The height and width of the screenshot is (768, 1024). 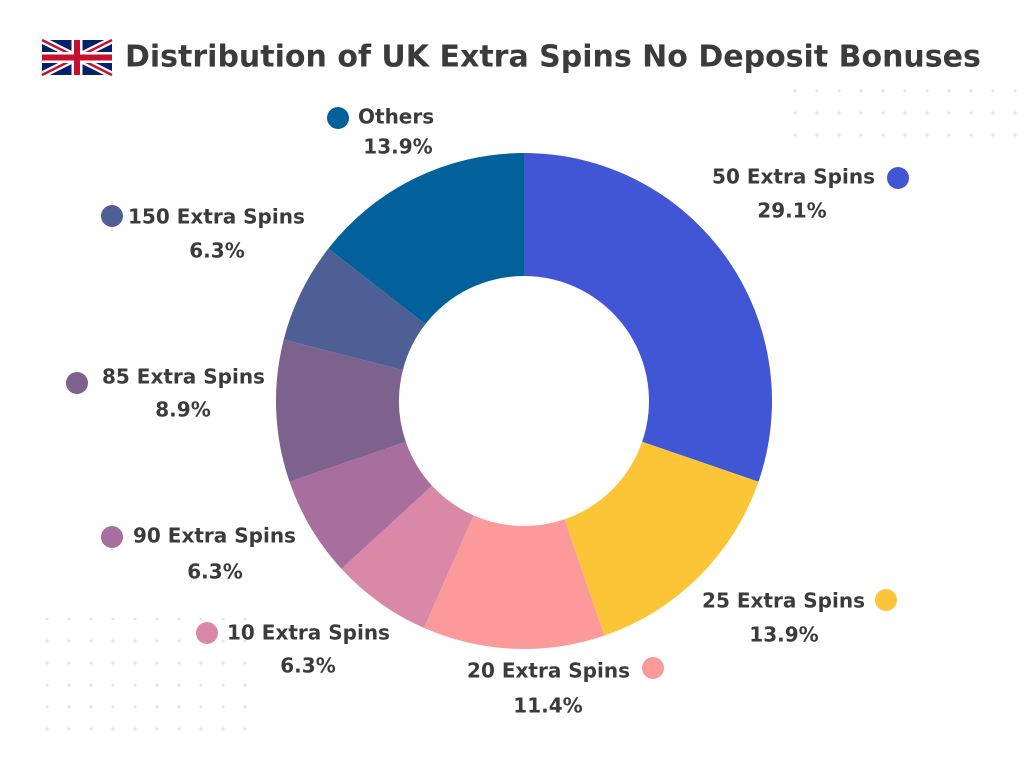 I want to click on legend-label: 20 Extra Spins, so click(x=548, y=671).